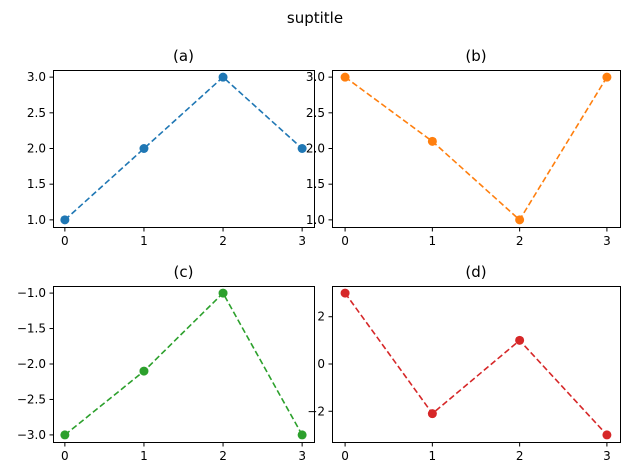 The image size is (630, 475). What do you see at coordinates (316, 411) in the screenshot?
I see `subplot-d-ytick-label: −2` at bounding box center [316, 411].